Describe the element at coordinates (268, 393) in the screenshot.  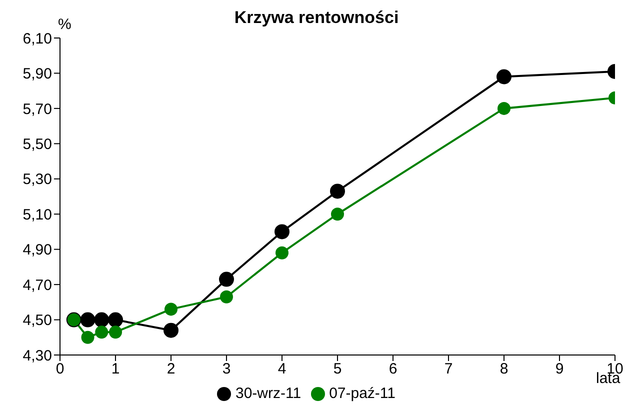
I see `legend-label: 30-wrz-11` at that location.